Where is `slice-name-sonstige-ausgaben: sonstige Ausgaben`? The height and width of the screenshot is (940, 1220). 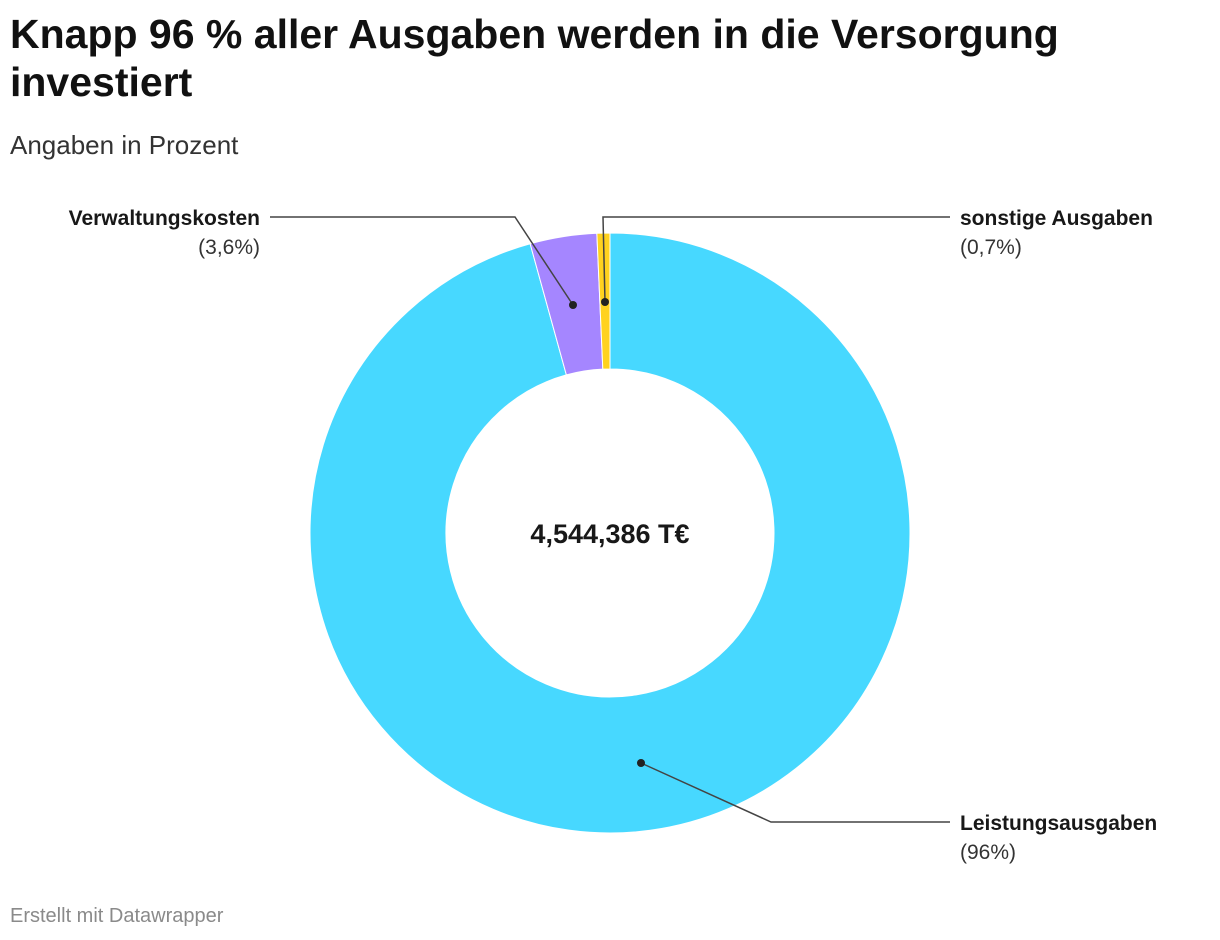
slice-name-sonstige-ausgaben: sonstige Ausgaben is located at coordinates (1056, 218).